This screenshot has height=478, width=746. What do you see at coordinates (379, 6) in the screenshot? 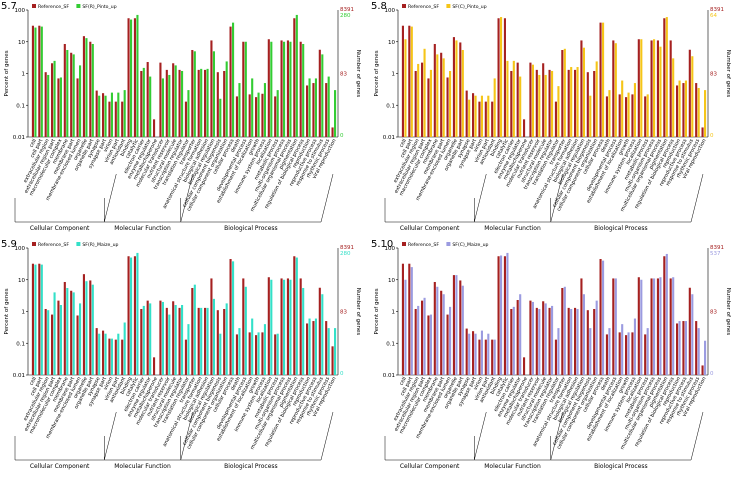
I see `panel-label: 5.8` at bounding box center [379, 6].